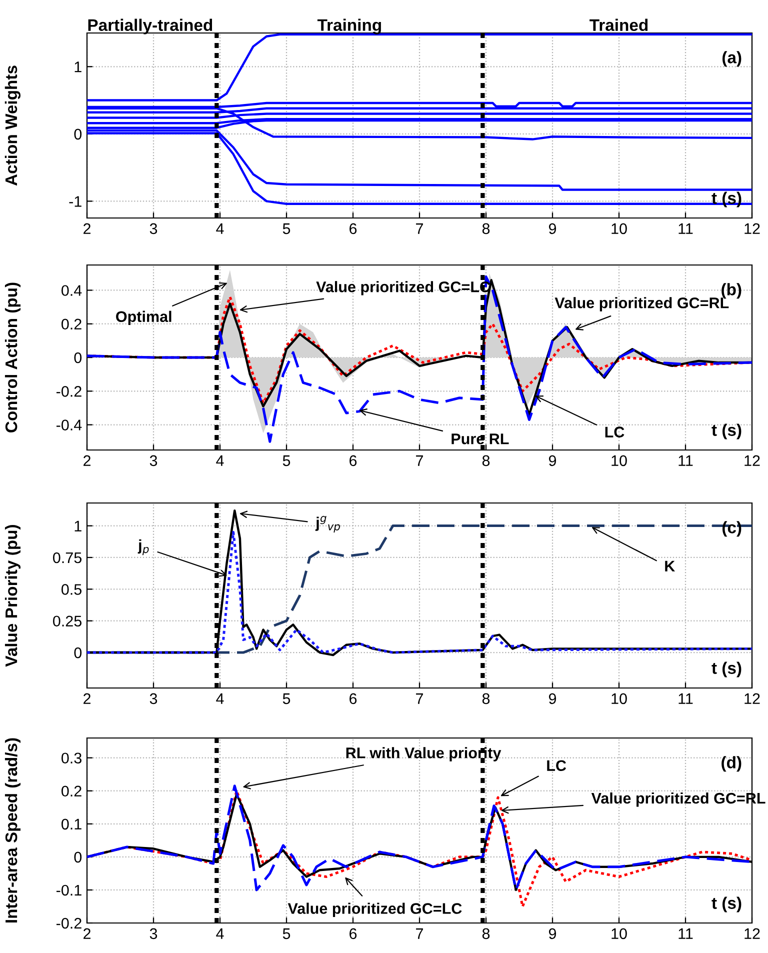  I want to click on annotation: K, so click(670, 566).